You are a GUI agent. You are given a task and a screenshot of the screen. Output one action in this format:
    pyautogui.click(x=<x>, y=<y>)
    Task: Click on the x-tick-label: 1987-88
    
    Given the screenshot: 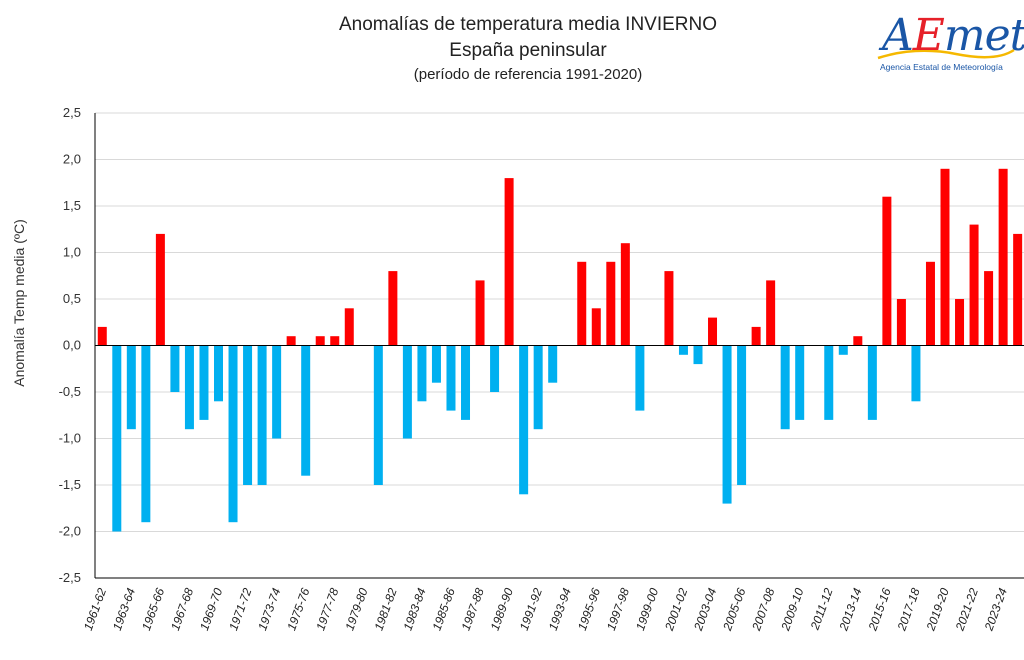 What is the action you would take?
    pyautogui.click(x=473, y=609)
    